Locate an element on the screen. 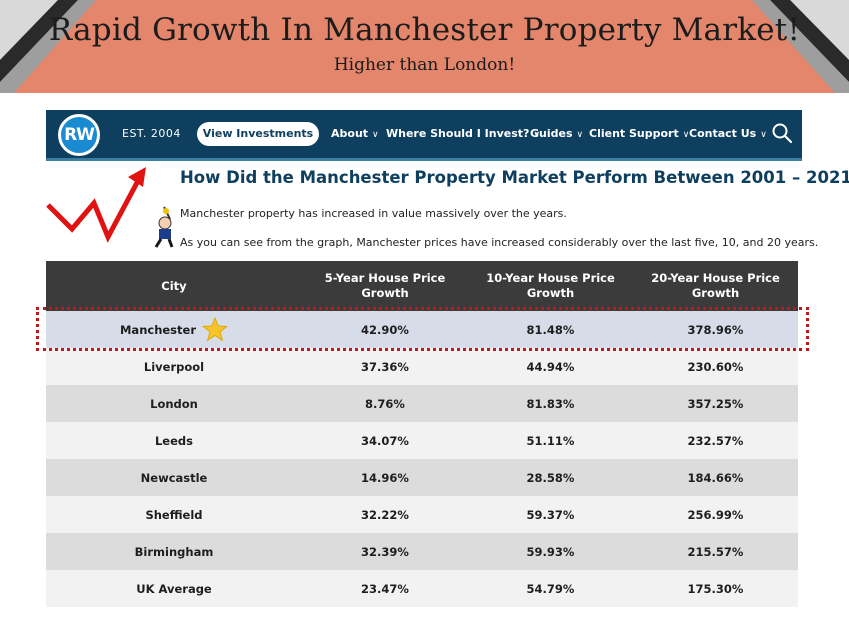 The height and width of the screenshot is (631, 849). rw-logo: RW is located at coordinates (79, 135).